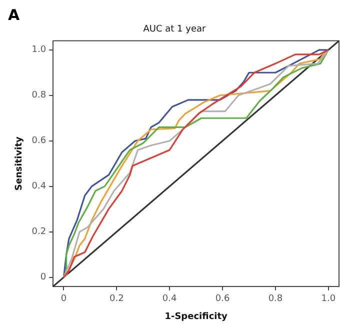 The width and height of the screenshot is (359, 336). I want to click on y-axis-title: Sensitivity, so click(19, 163).